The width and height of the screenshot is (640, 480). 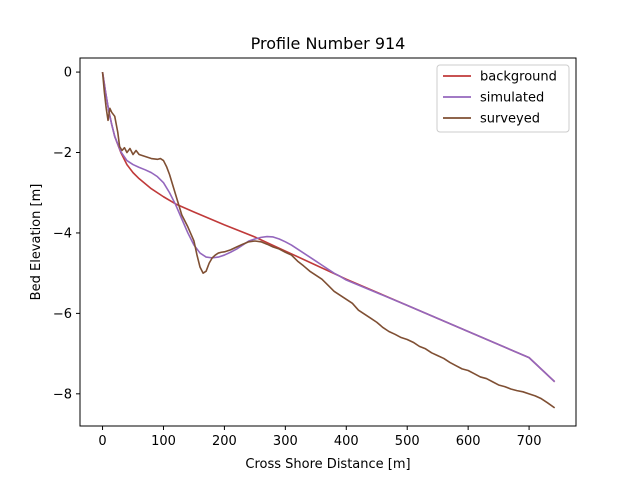 I want to click on x-tick-label: 0, so click(x=102, y=441).